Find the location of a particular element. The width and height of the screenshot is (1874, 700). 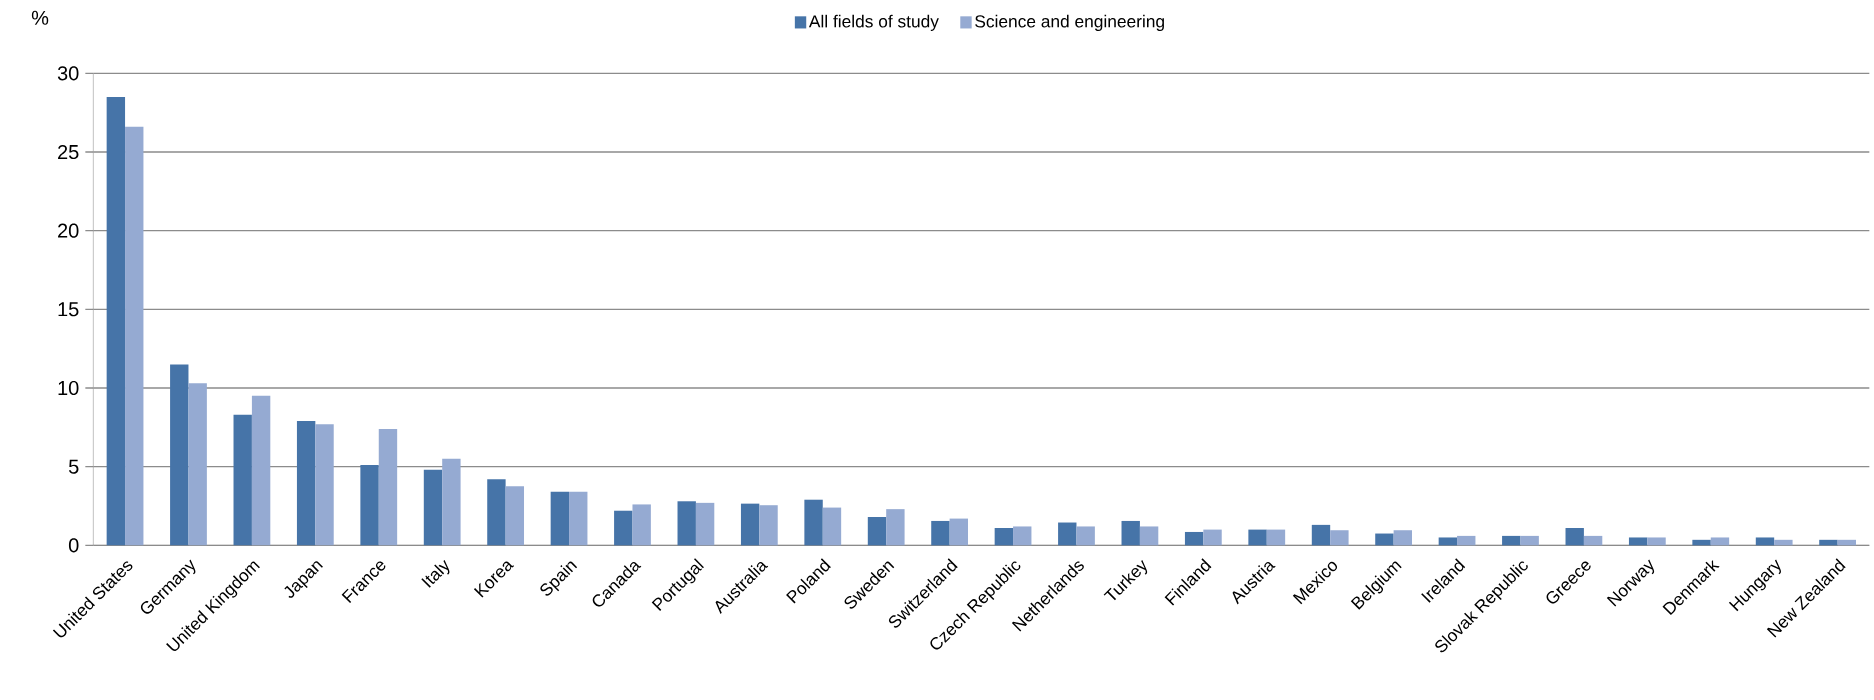

legend-label: All fields of study is located at coordinates (873, 22).